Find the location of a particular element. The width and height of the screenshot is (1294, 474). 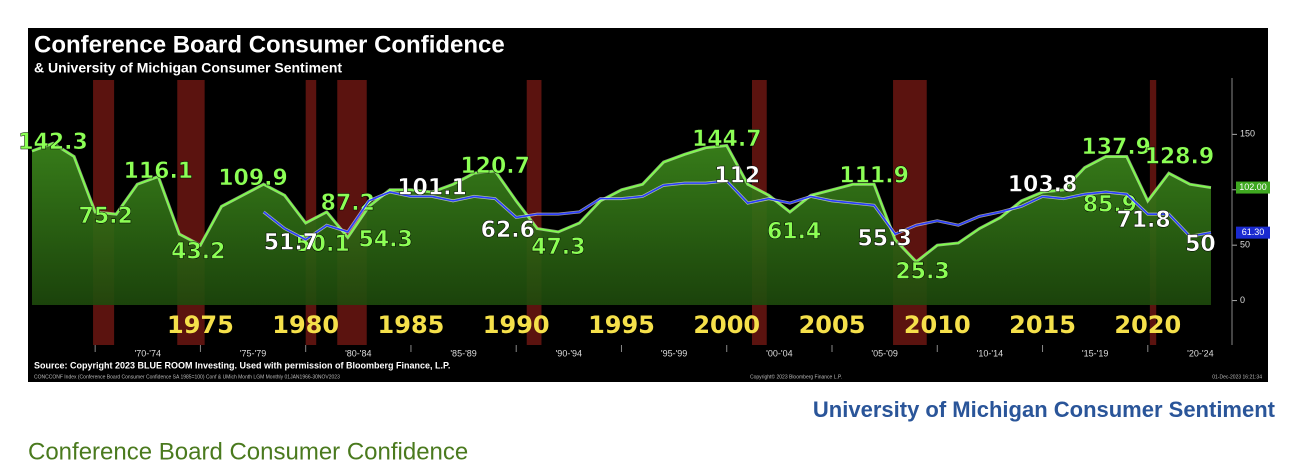

peak-label: 103.8 is located at coordinates (1043, 185).